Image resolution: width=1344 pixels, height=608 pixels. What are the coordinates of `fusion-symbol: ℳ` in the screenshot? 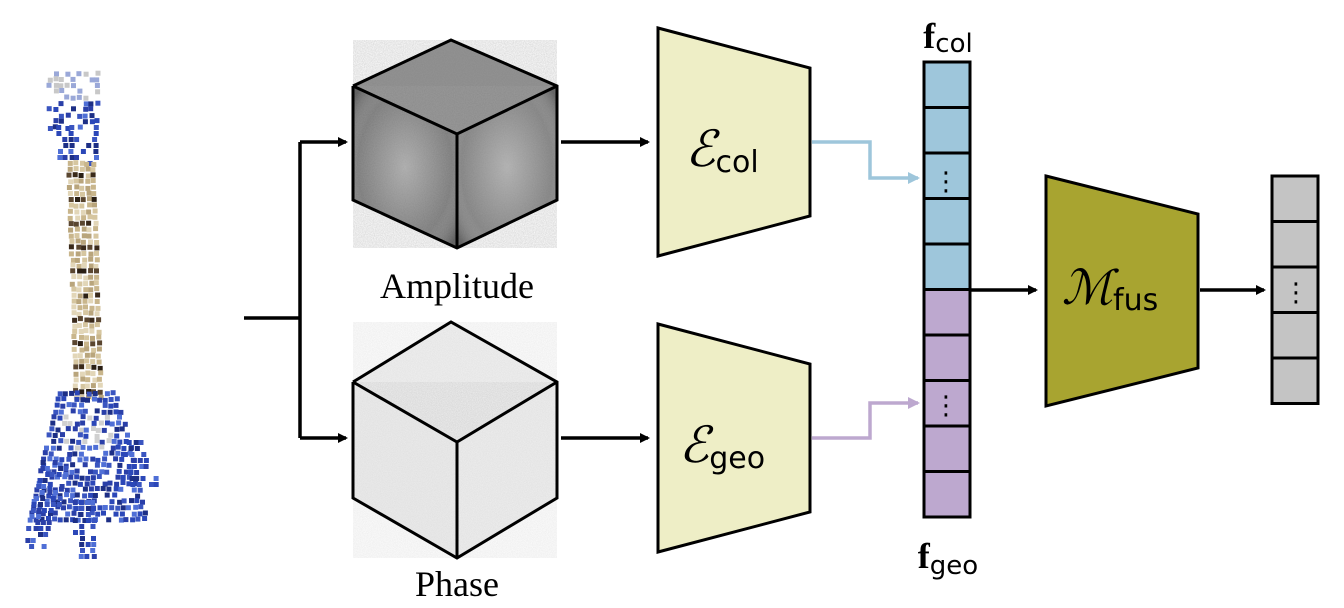 It's located at (1091, 288).